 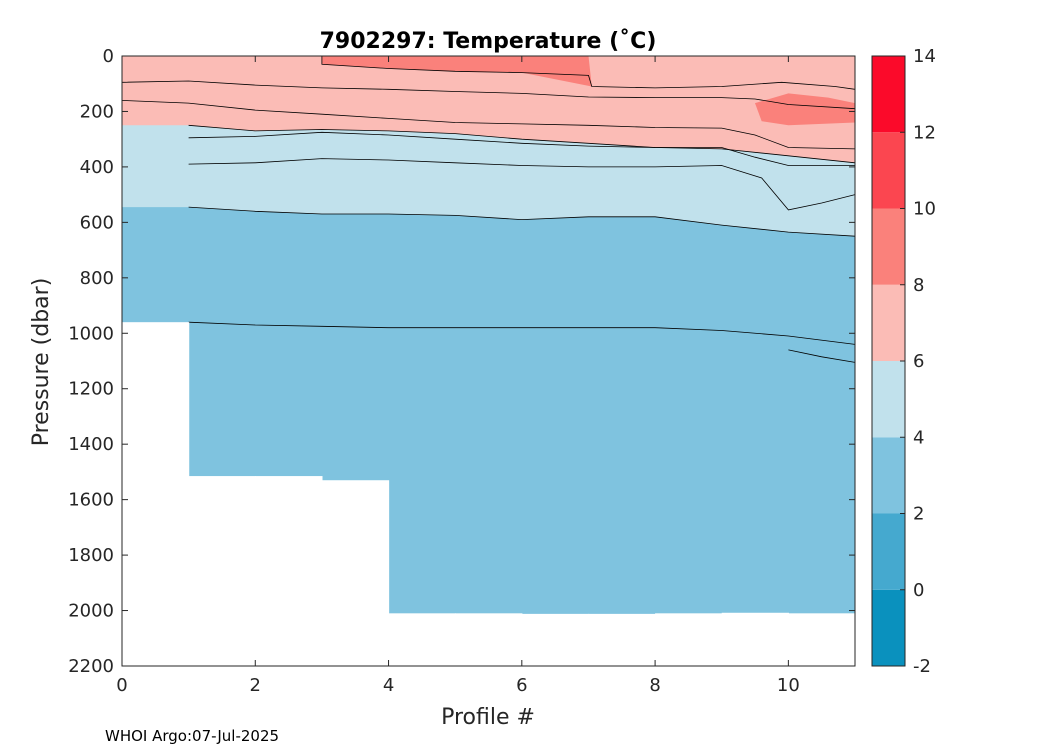 What do you see at coordinates (91, 389) in the screenshot?
I see `y-tick-label: 1200` at bounding box center [91, 389].